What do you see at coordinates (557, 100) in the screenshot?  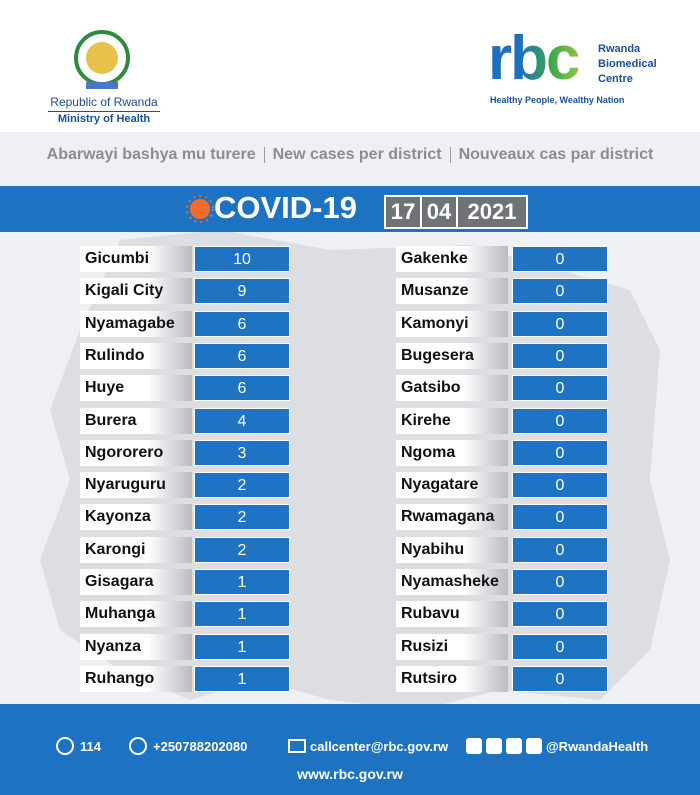 I see `rbc-tagline: Healthy People, Wealthy Nation` at bounding box center [557, 100].